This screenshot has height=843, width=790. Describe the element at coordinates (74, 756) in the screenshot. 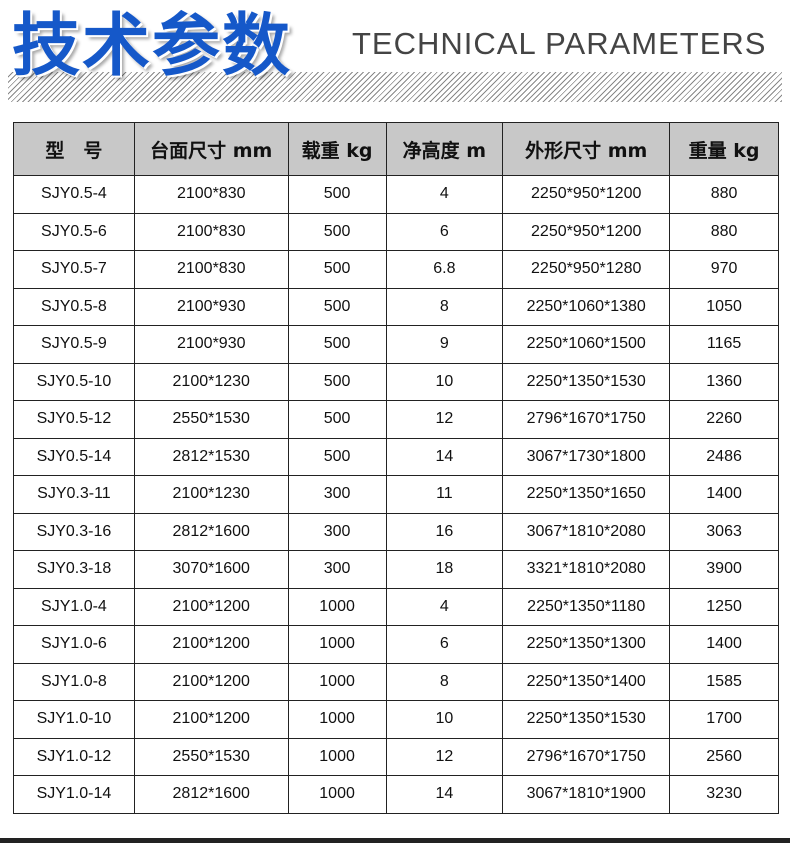

I see `table-cell: SJY1.0-12` at that location.